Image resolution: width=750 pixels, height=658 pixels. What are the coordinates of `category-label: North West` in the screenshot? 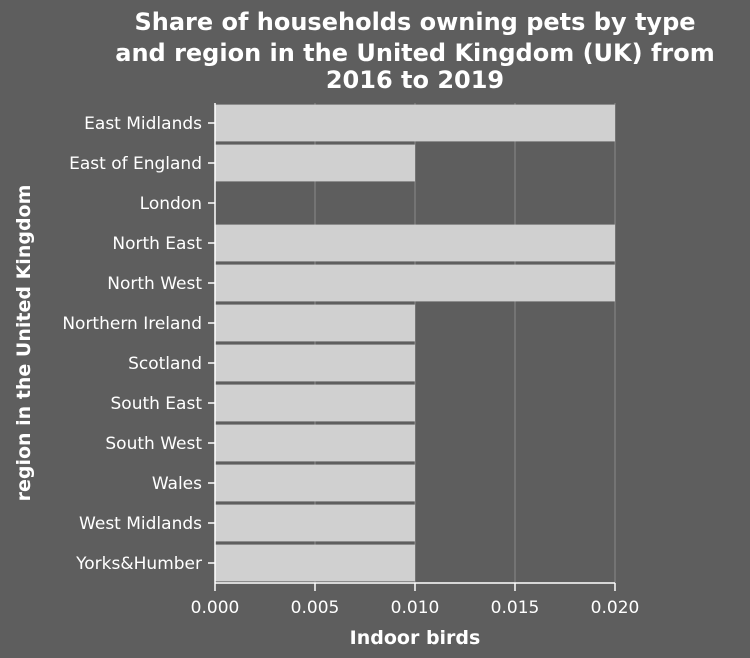 It's located at (154, 284).